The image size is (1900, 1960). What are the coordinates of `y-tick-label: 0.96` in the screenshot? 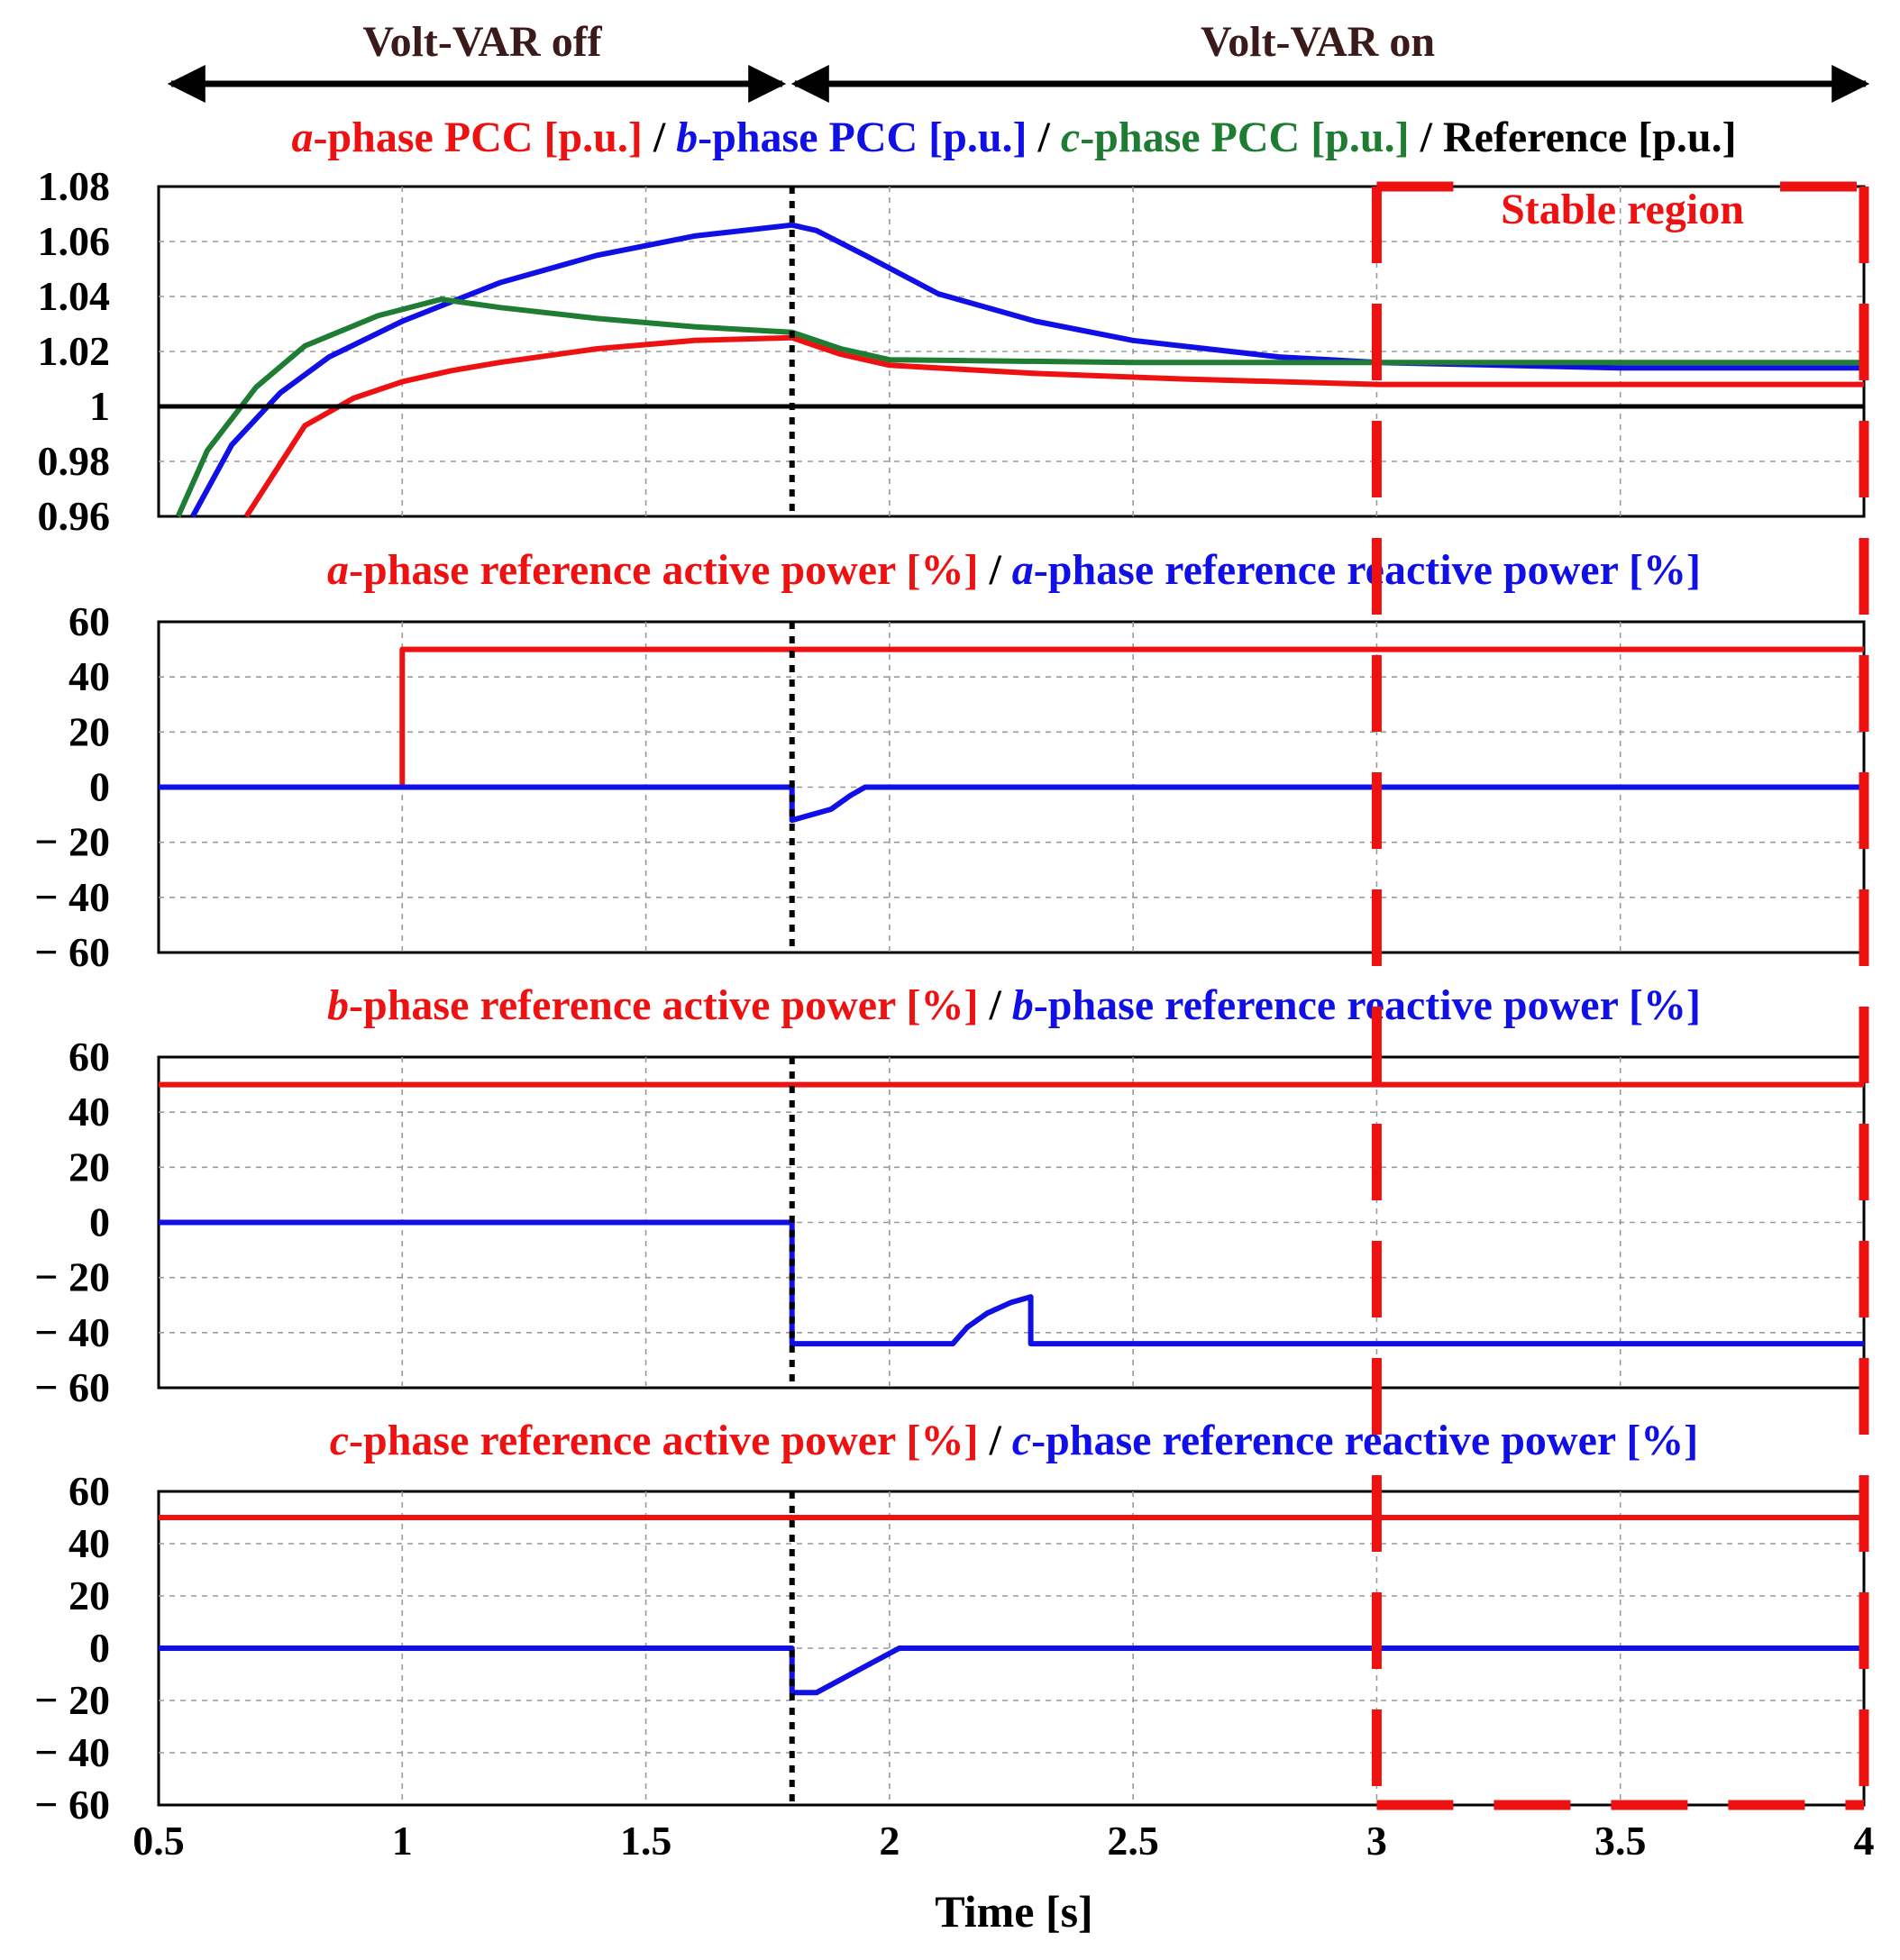 It's located at (75, 516).